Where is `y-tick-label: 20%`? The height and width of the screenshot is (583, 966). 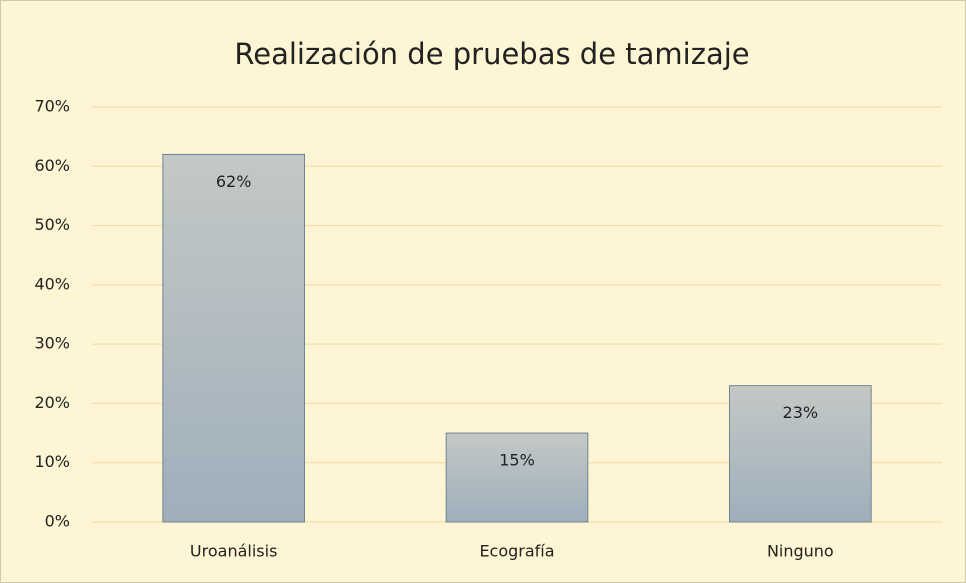 y-tick-label: 20% is located at coordinates (52, 402).